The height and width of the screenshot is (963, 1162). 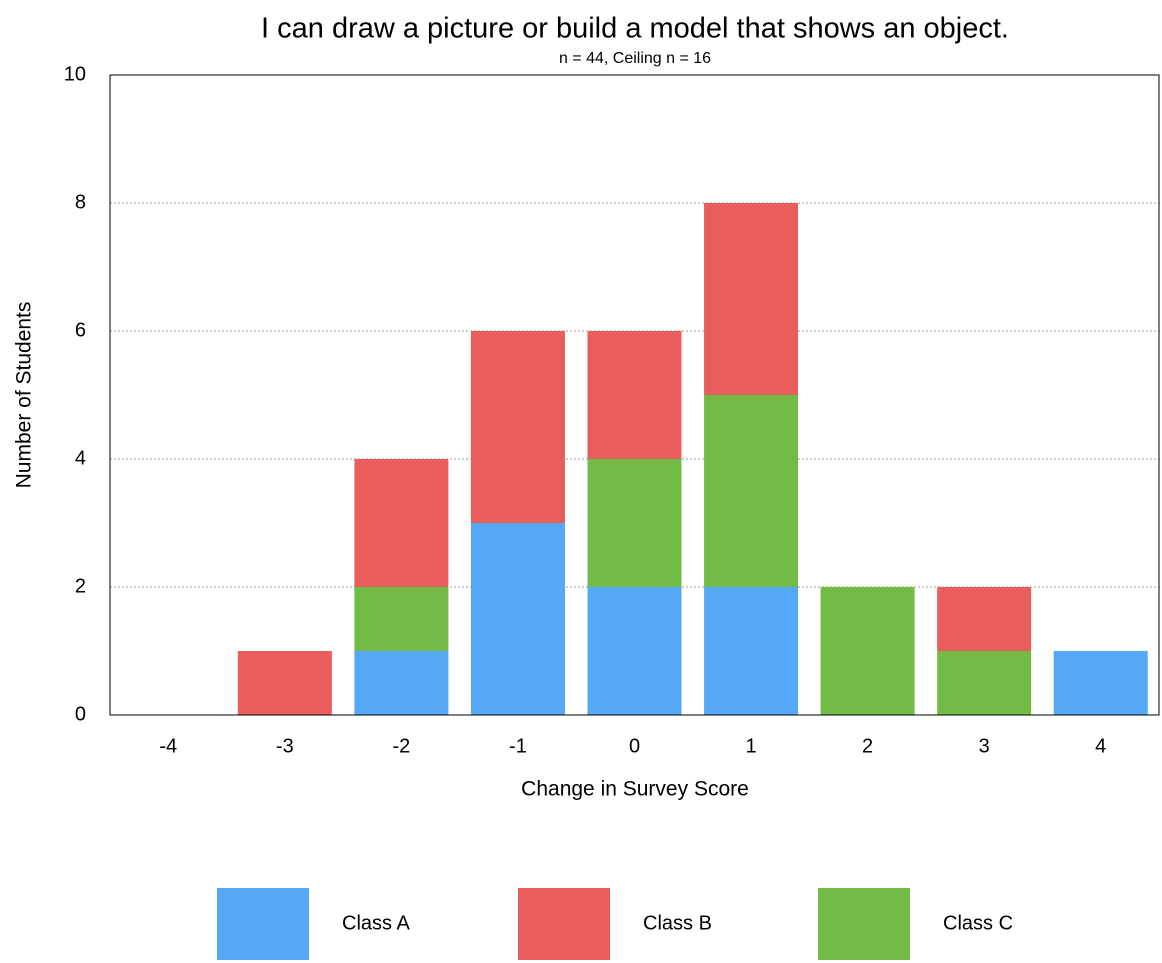 I want to click on x-tick-label: -1, so click(x=518, y=746).